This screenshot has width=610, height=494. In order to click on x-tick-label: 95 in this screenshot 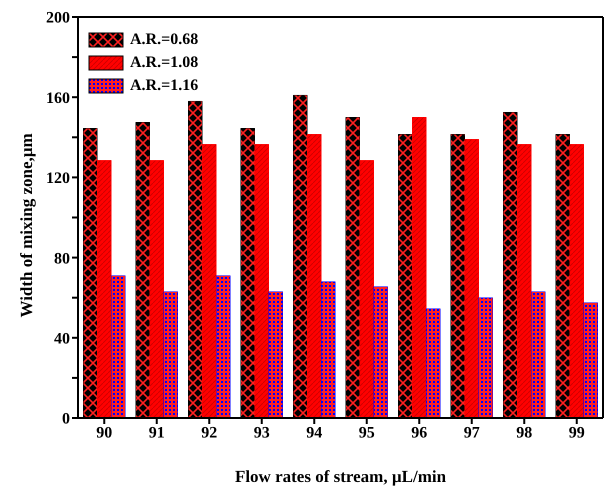, I will do `click(366, 433)`.